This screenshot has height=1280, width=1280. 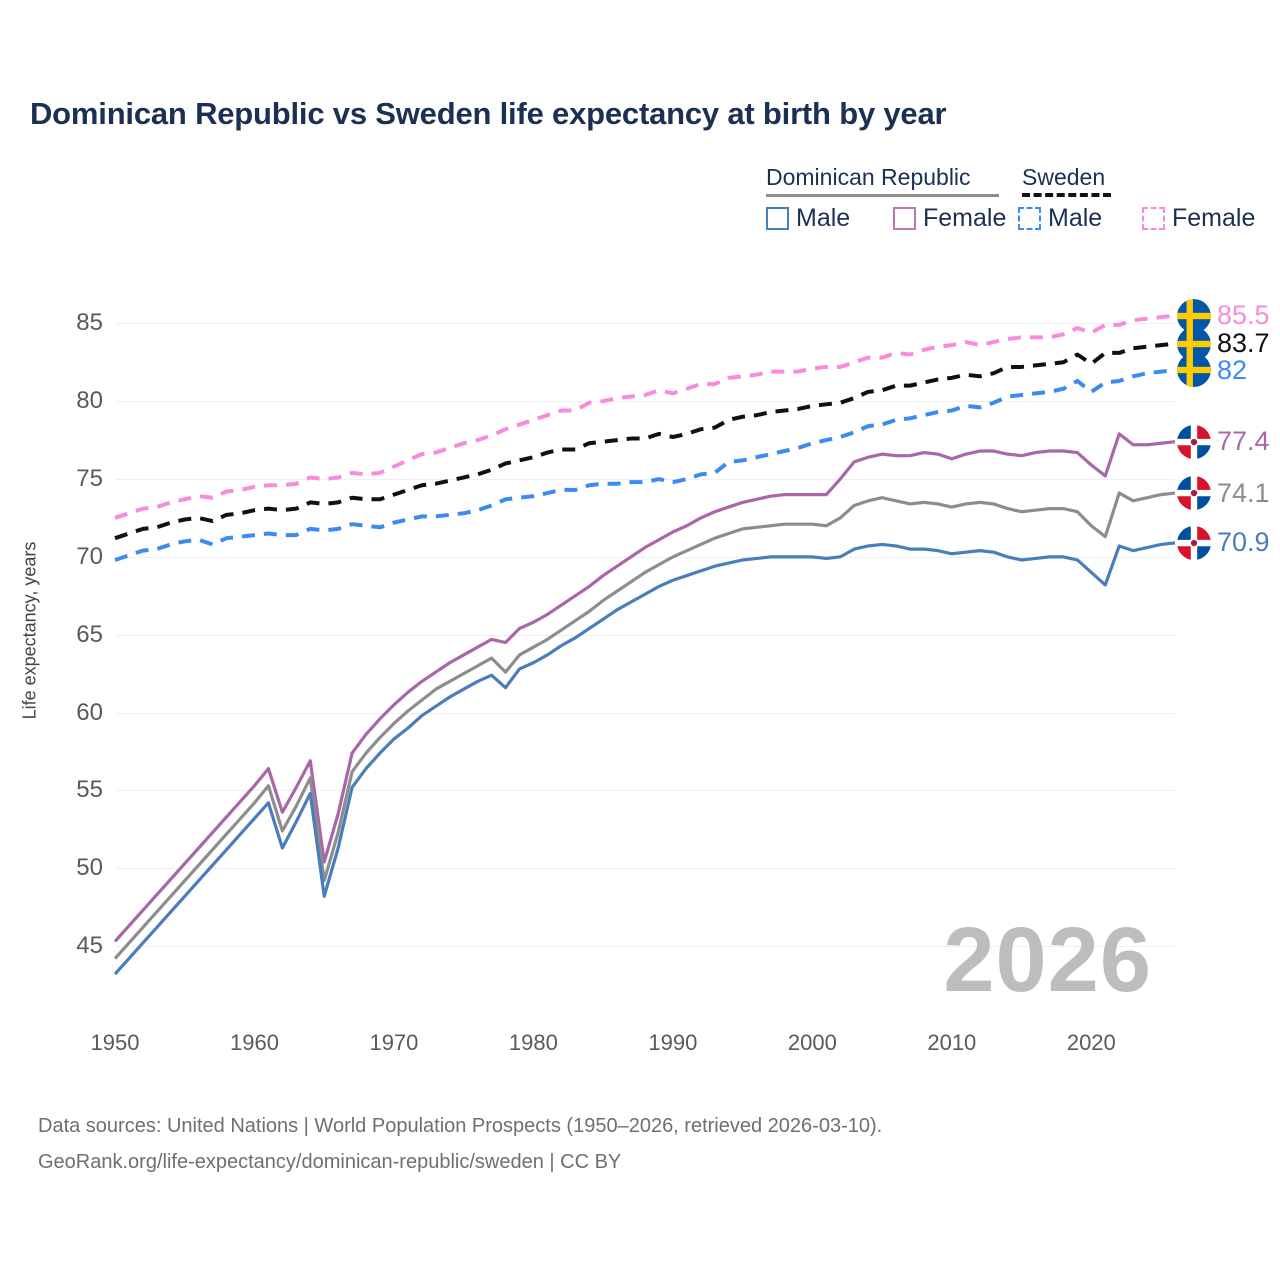 What do you see at coordinates (89, 868) in the screenshot?
I see `y-tick-label: 50` at bounding box center [89, 868].